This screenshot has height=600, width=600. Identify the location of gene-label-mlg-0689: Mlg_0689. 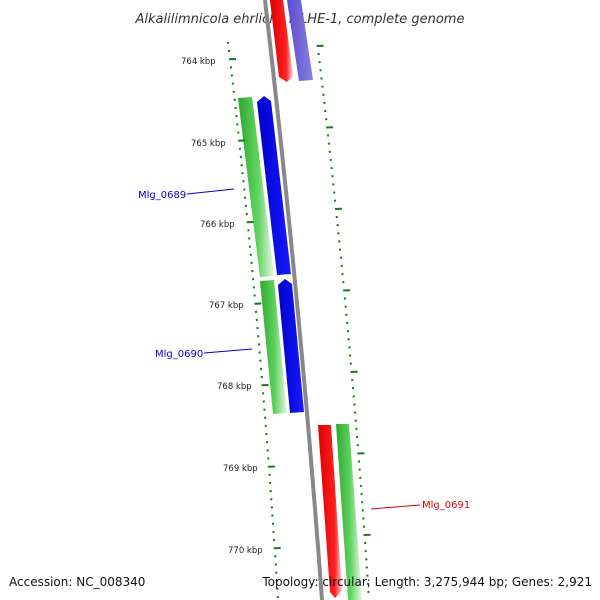
(162, 195).